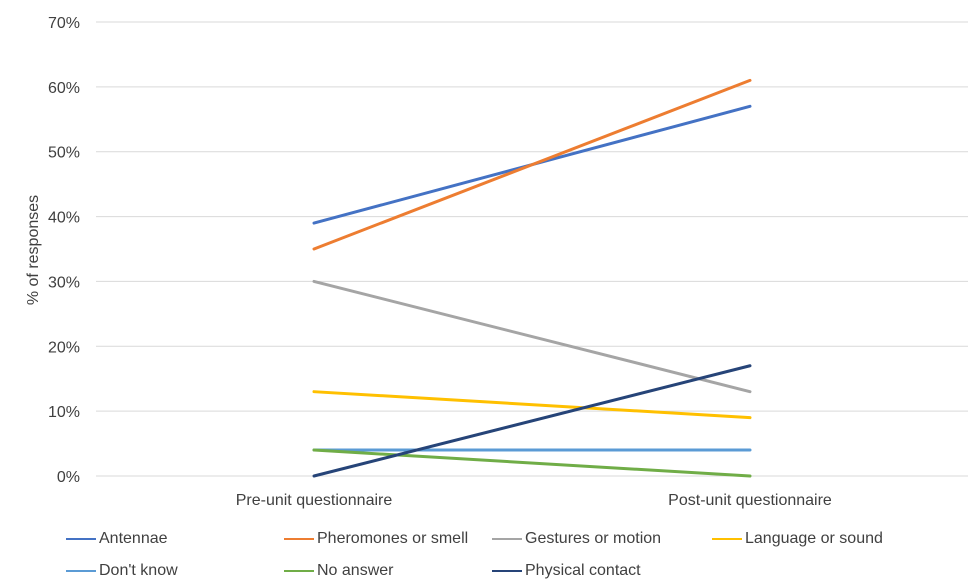 Image resolution: width=973 pixels, height=582 pixels. I want to click on y-tick-label: 50%, so click(64, 153).